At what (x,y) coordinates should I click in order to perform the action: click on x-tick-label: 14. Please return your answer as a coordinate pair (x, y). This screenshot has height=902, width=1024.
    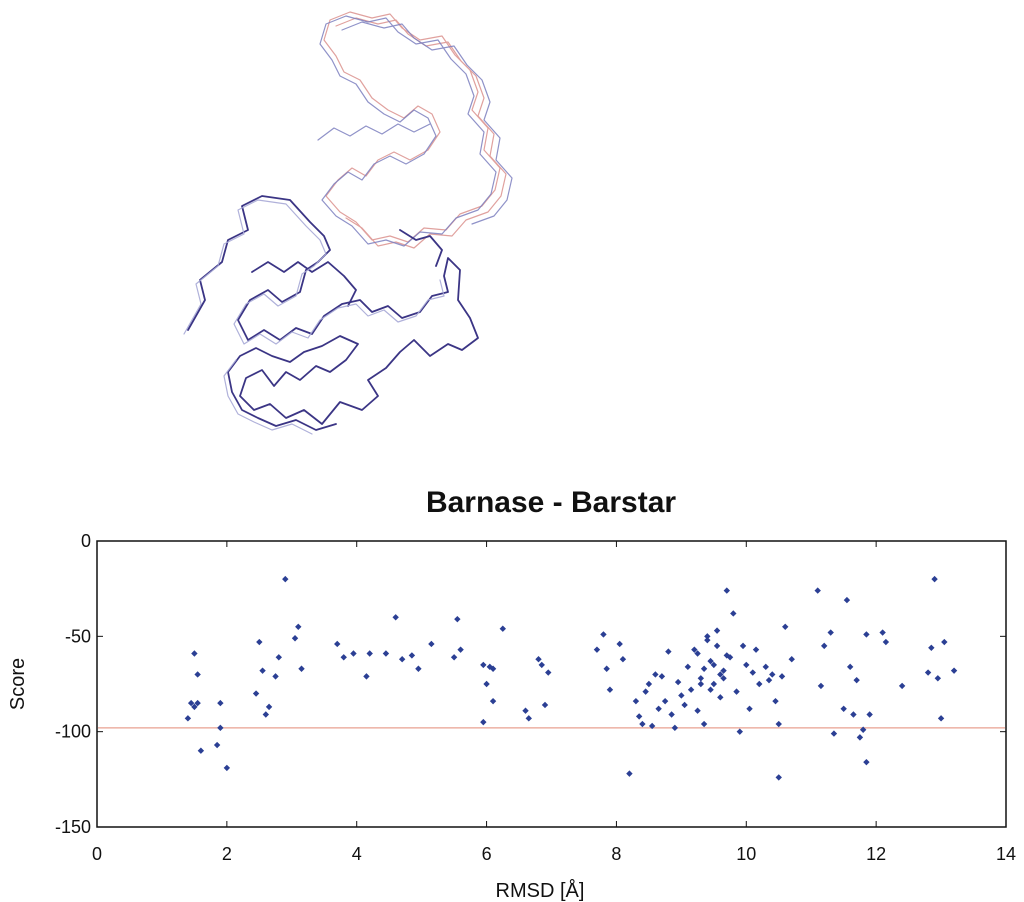
    Looking at the image, I should click on (1006, 854).